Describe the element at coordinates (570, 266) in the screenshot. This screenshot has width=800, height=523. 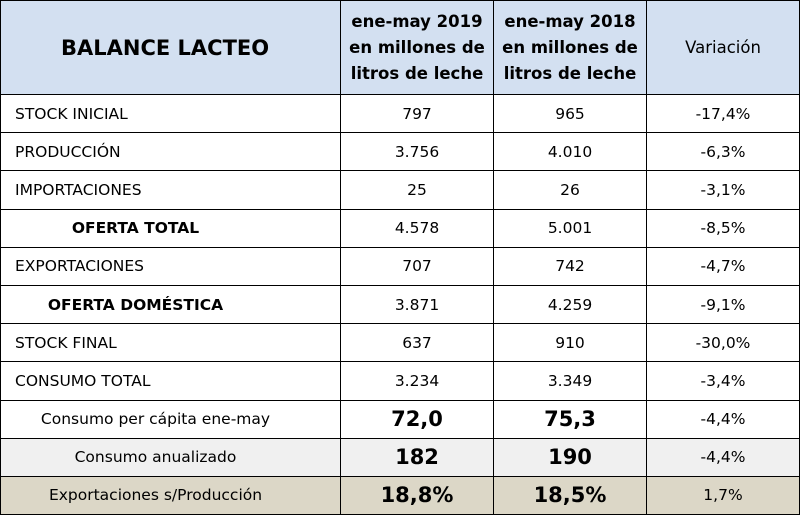
I see `value-2018: 742` at that location.